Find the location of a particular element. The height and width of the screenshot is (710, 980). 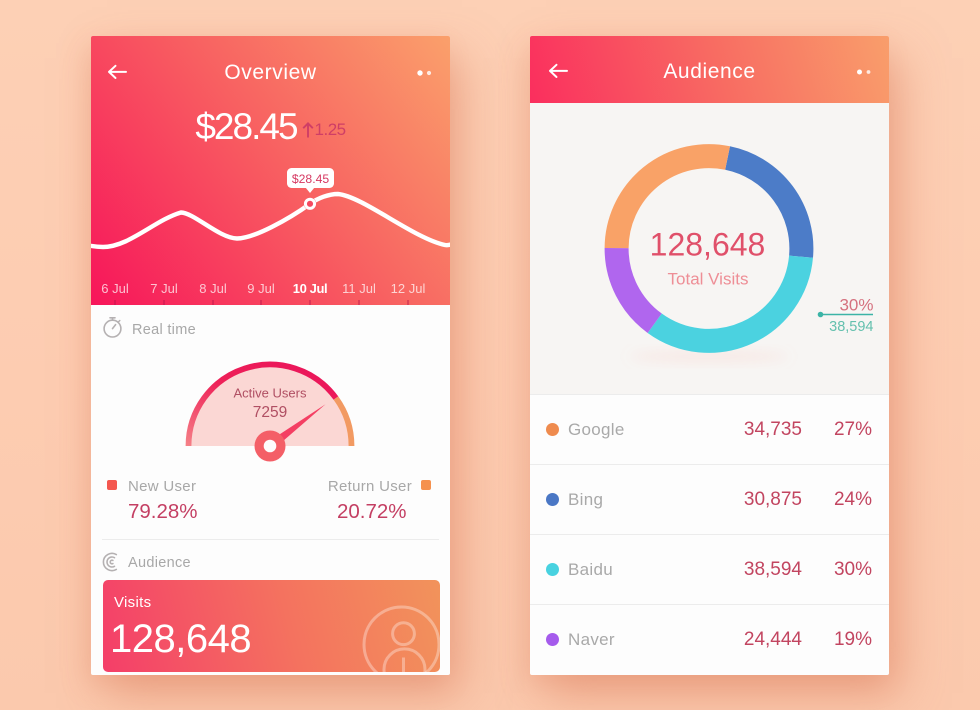

svg-text: 8 Jul is located at coordinates (213, 288).